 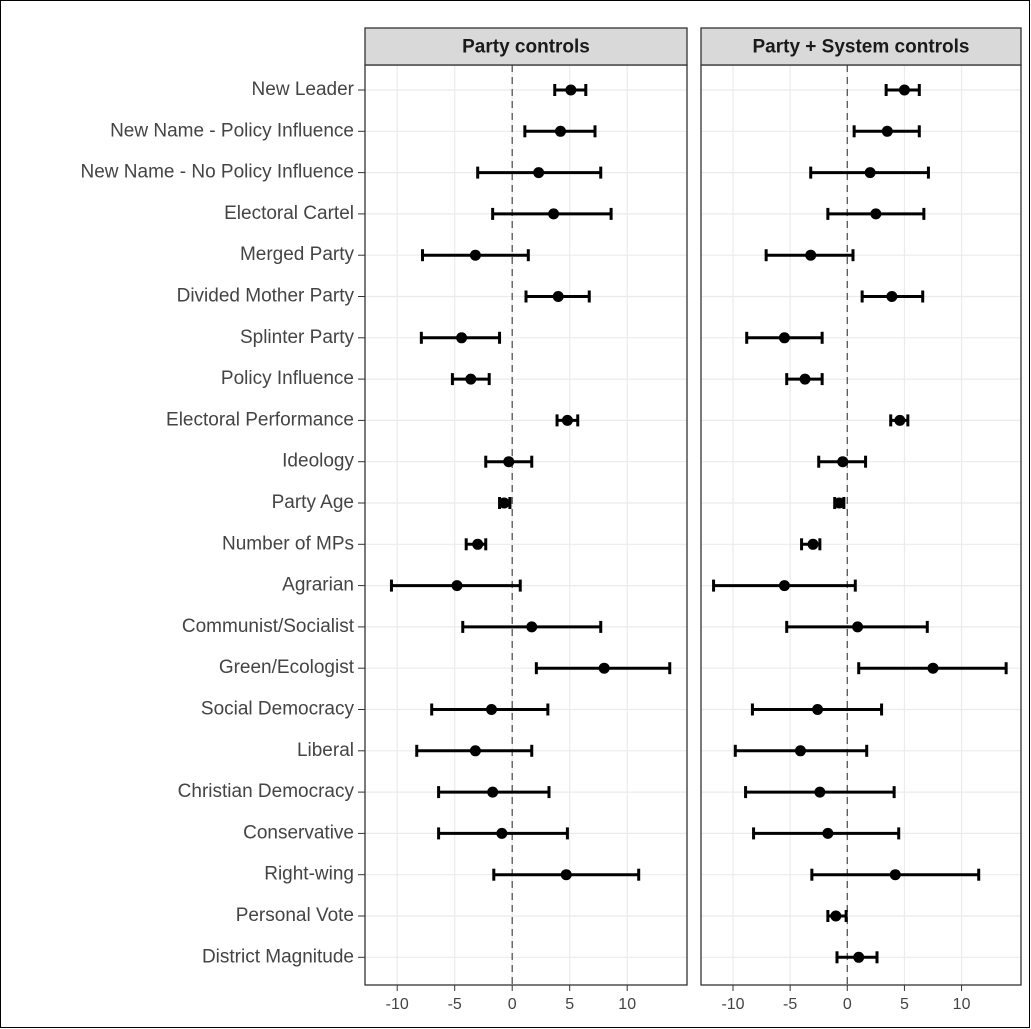 What do you see at coordinates (303, 89) in the screenshot?
I see `y-tick-label: New Leader` at bounding box center [303, 89].